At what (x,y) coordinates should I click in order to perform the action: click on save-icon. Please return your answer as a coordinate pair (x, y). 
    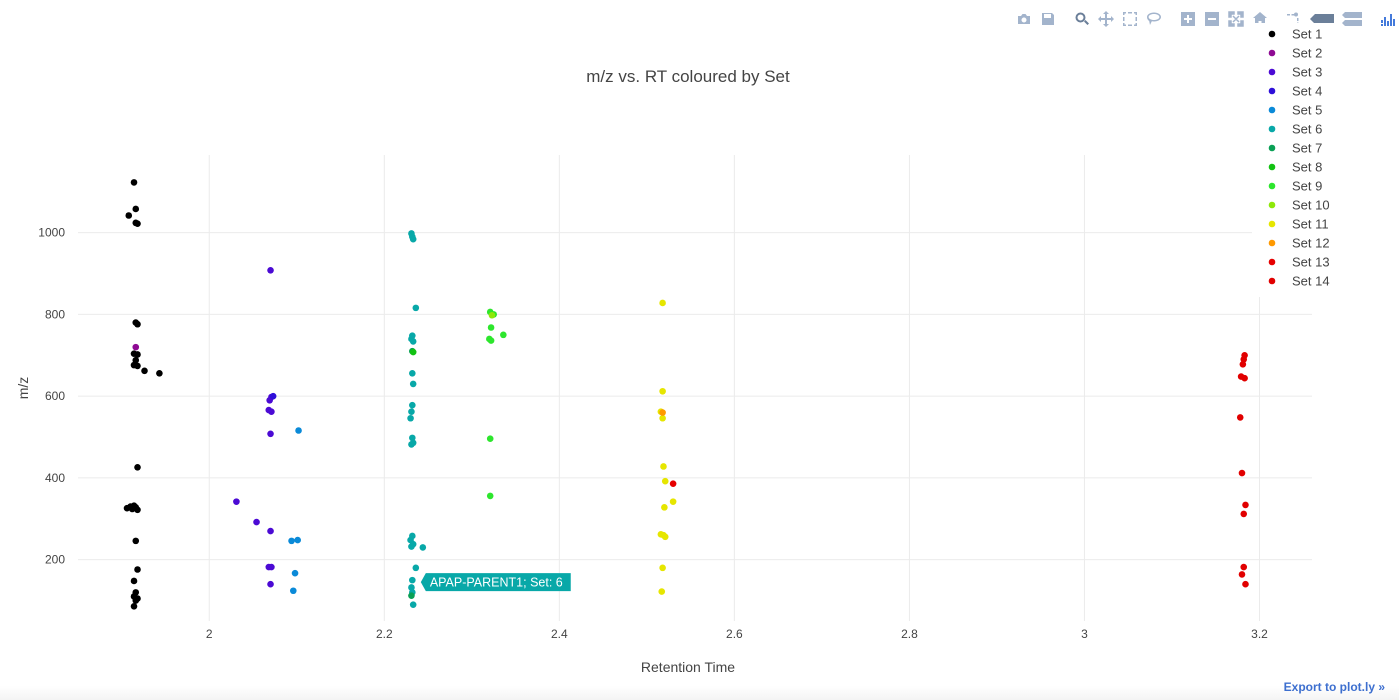
    Looking at the image, I should click on (1048, 19).